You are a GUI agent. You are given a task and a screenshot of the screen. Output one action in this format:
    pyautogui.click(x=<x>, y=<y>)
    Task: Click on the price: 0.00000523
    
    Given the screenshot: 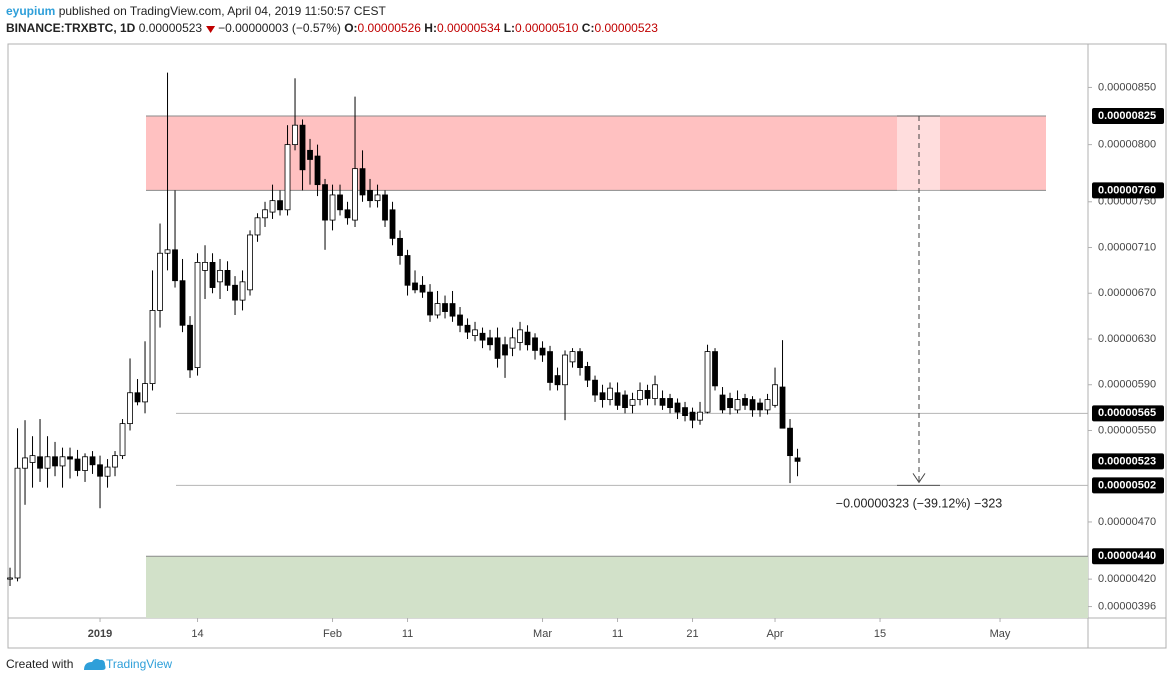 What is the action you would take?
    pyautogui.click(x=171, y=28)
    